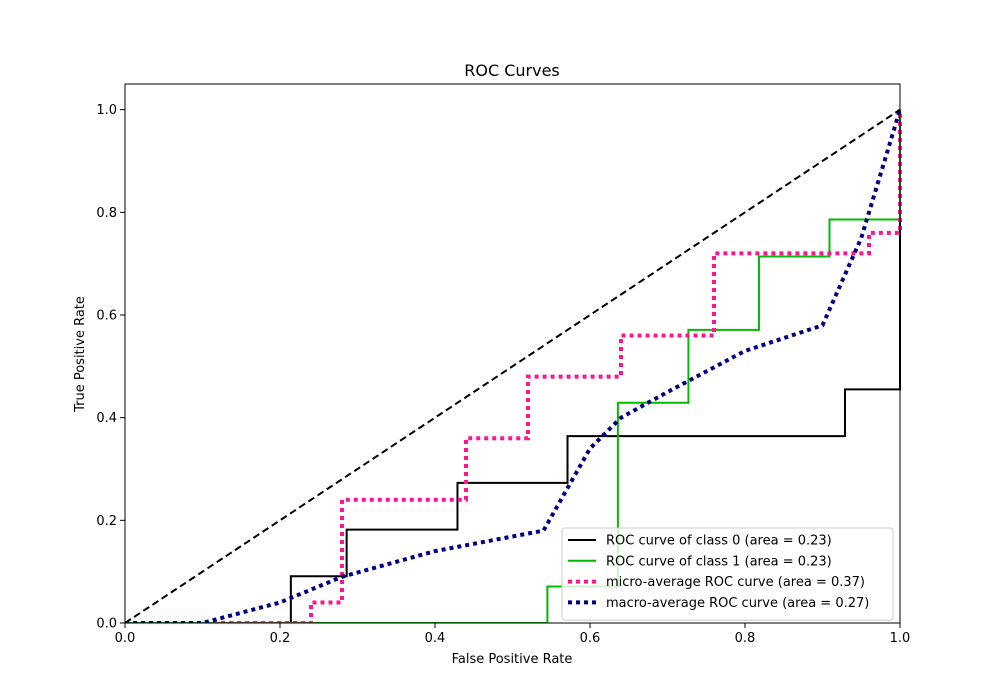  What do you see at coordinates (280, 638) in the screenshot?
I see `x-tick-label: 0.2` at bounding box center [280, 638].